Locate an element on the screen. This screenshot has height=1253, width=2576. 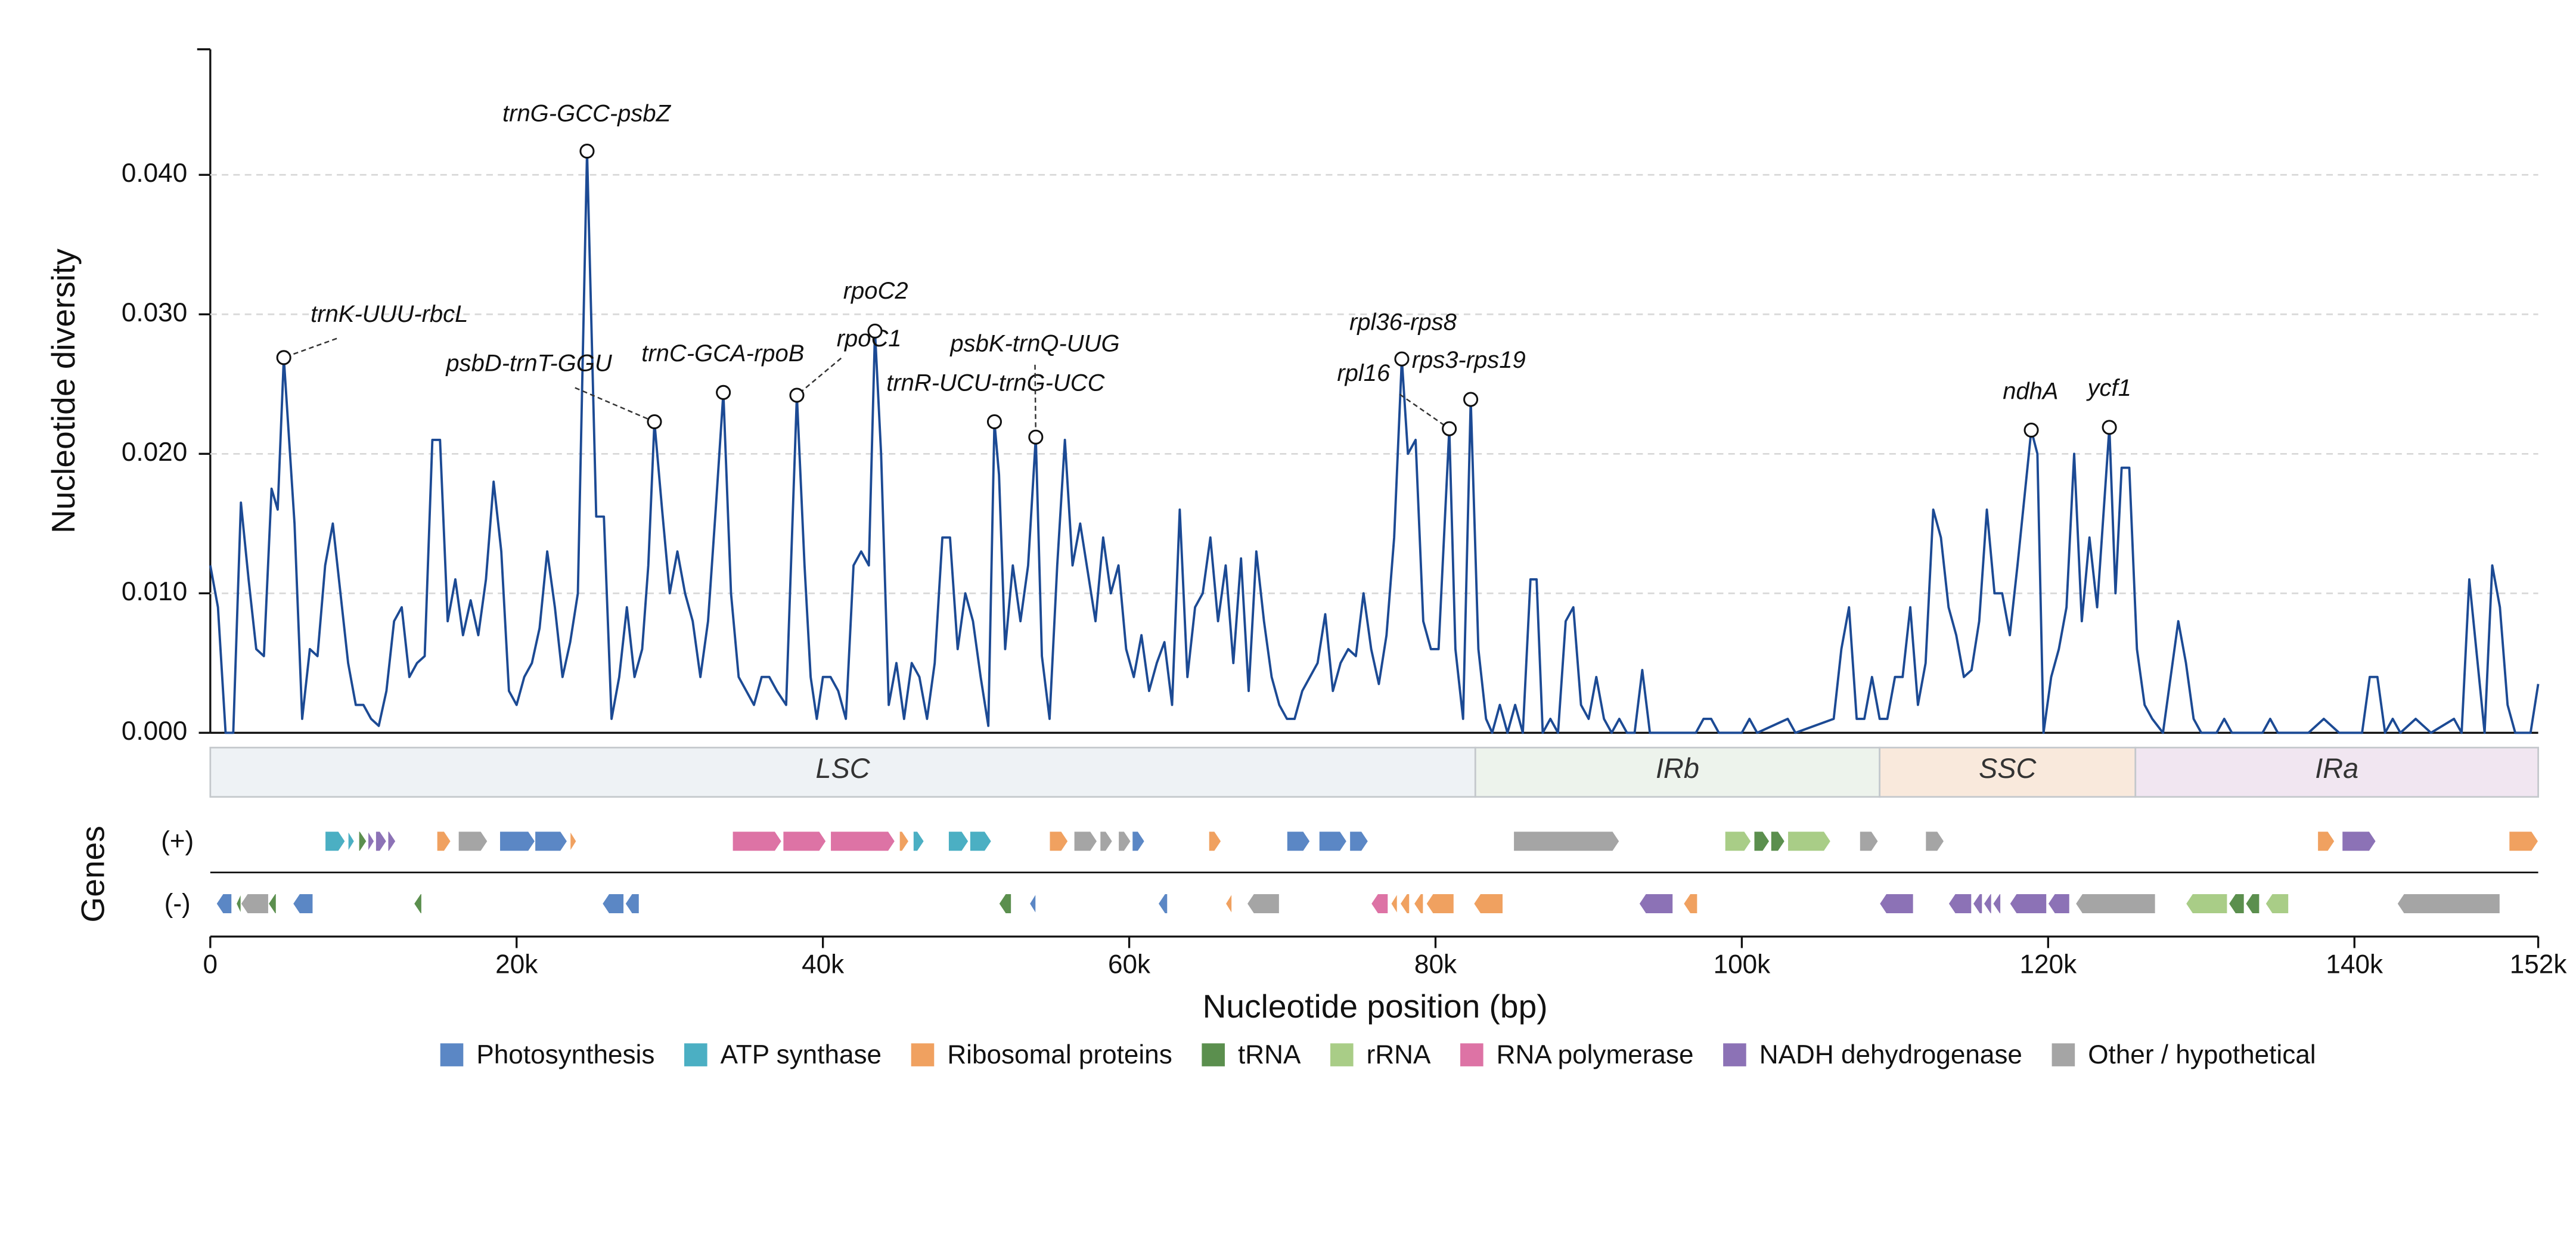
region-label: IRb is located at coordinates (1677, 768).